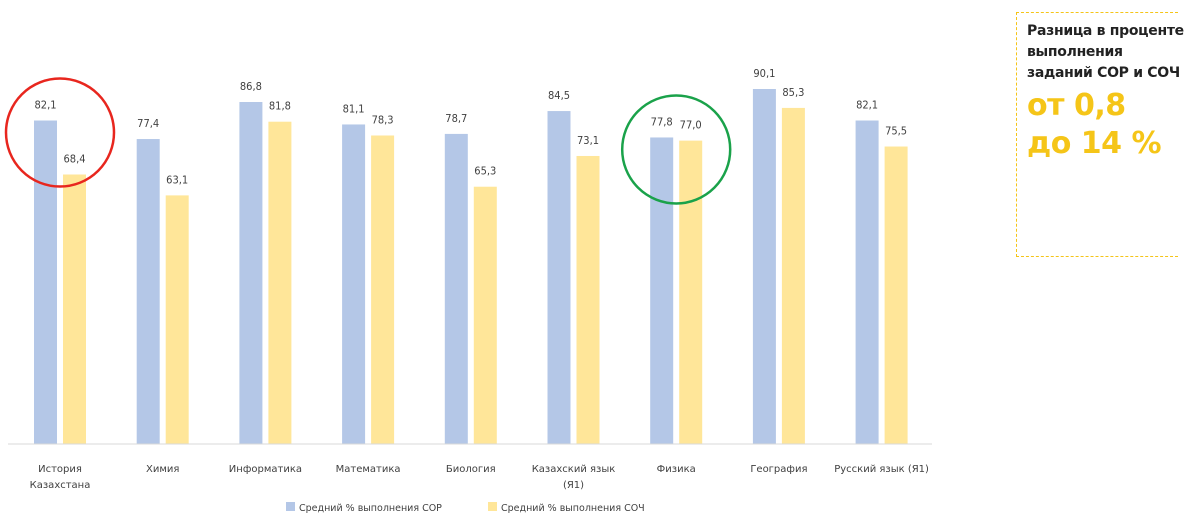  What do you see at coordinates (574, 469) in the screenshot?
I see `category-label: Казахский язык` at bounding box center [574, 469].